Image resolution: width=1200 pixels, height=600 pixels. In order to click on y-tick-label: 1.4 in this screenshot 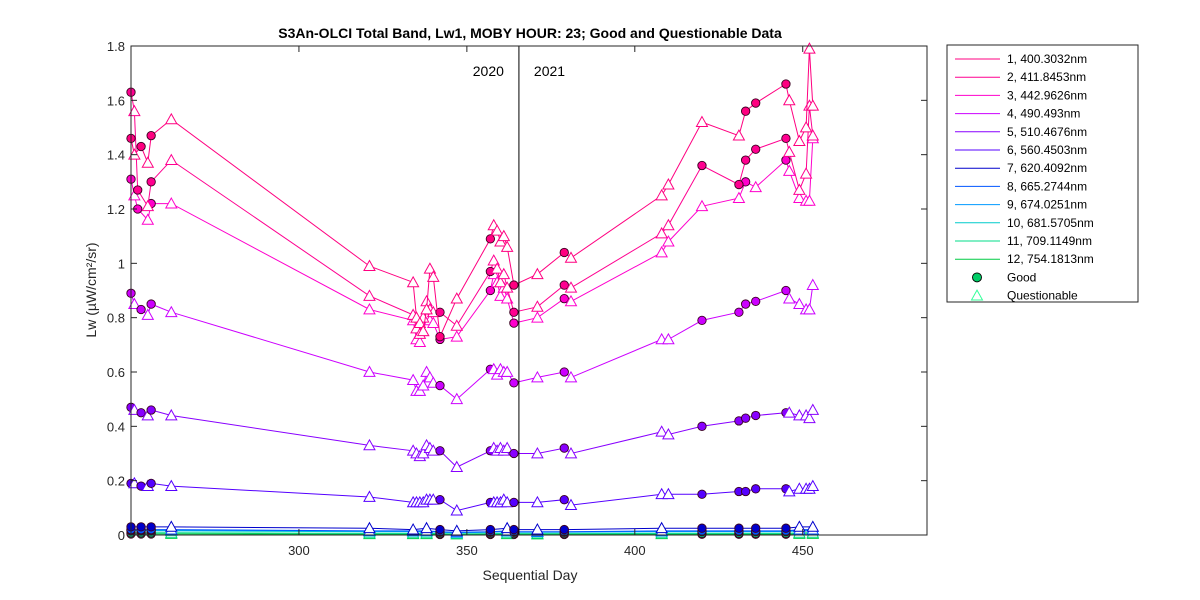, I will do `click(116, 155)`.